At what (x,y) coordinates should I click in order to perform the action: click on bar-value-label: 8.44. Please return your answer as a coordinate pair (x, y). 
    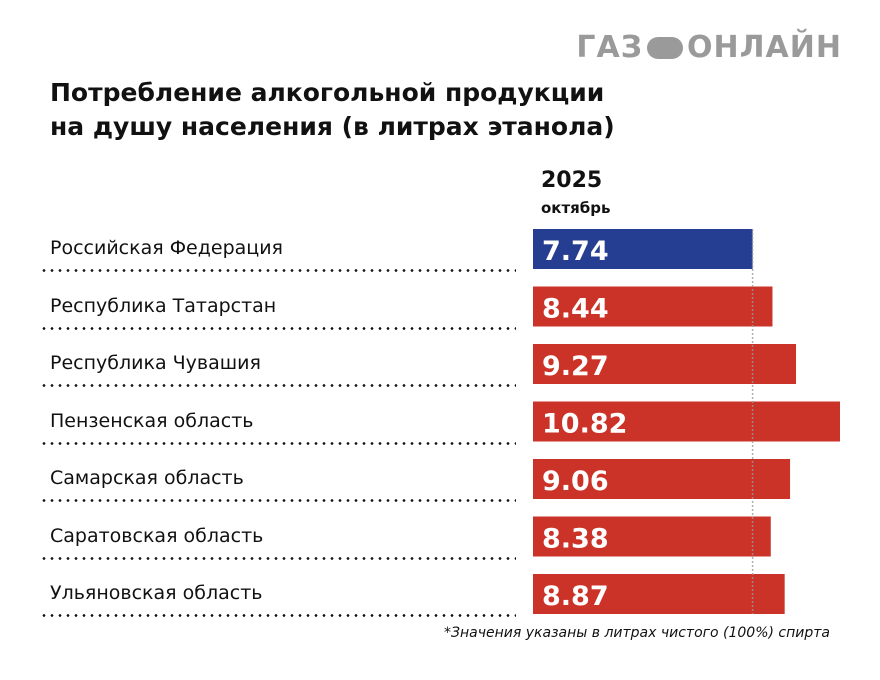
    Looking at the image, I should click on (575, 309).